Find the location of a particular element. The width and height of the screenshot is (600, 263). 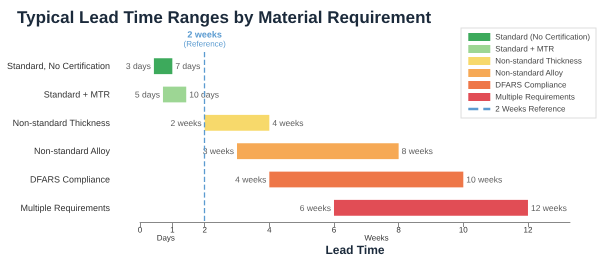

annotation: 6 weeks is located at coordinates (315, 207).